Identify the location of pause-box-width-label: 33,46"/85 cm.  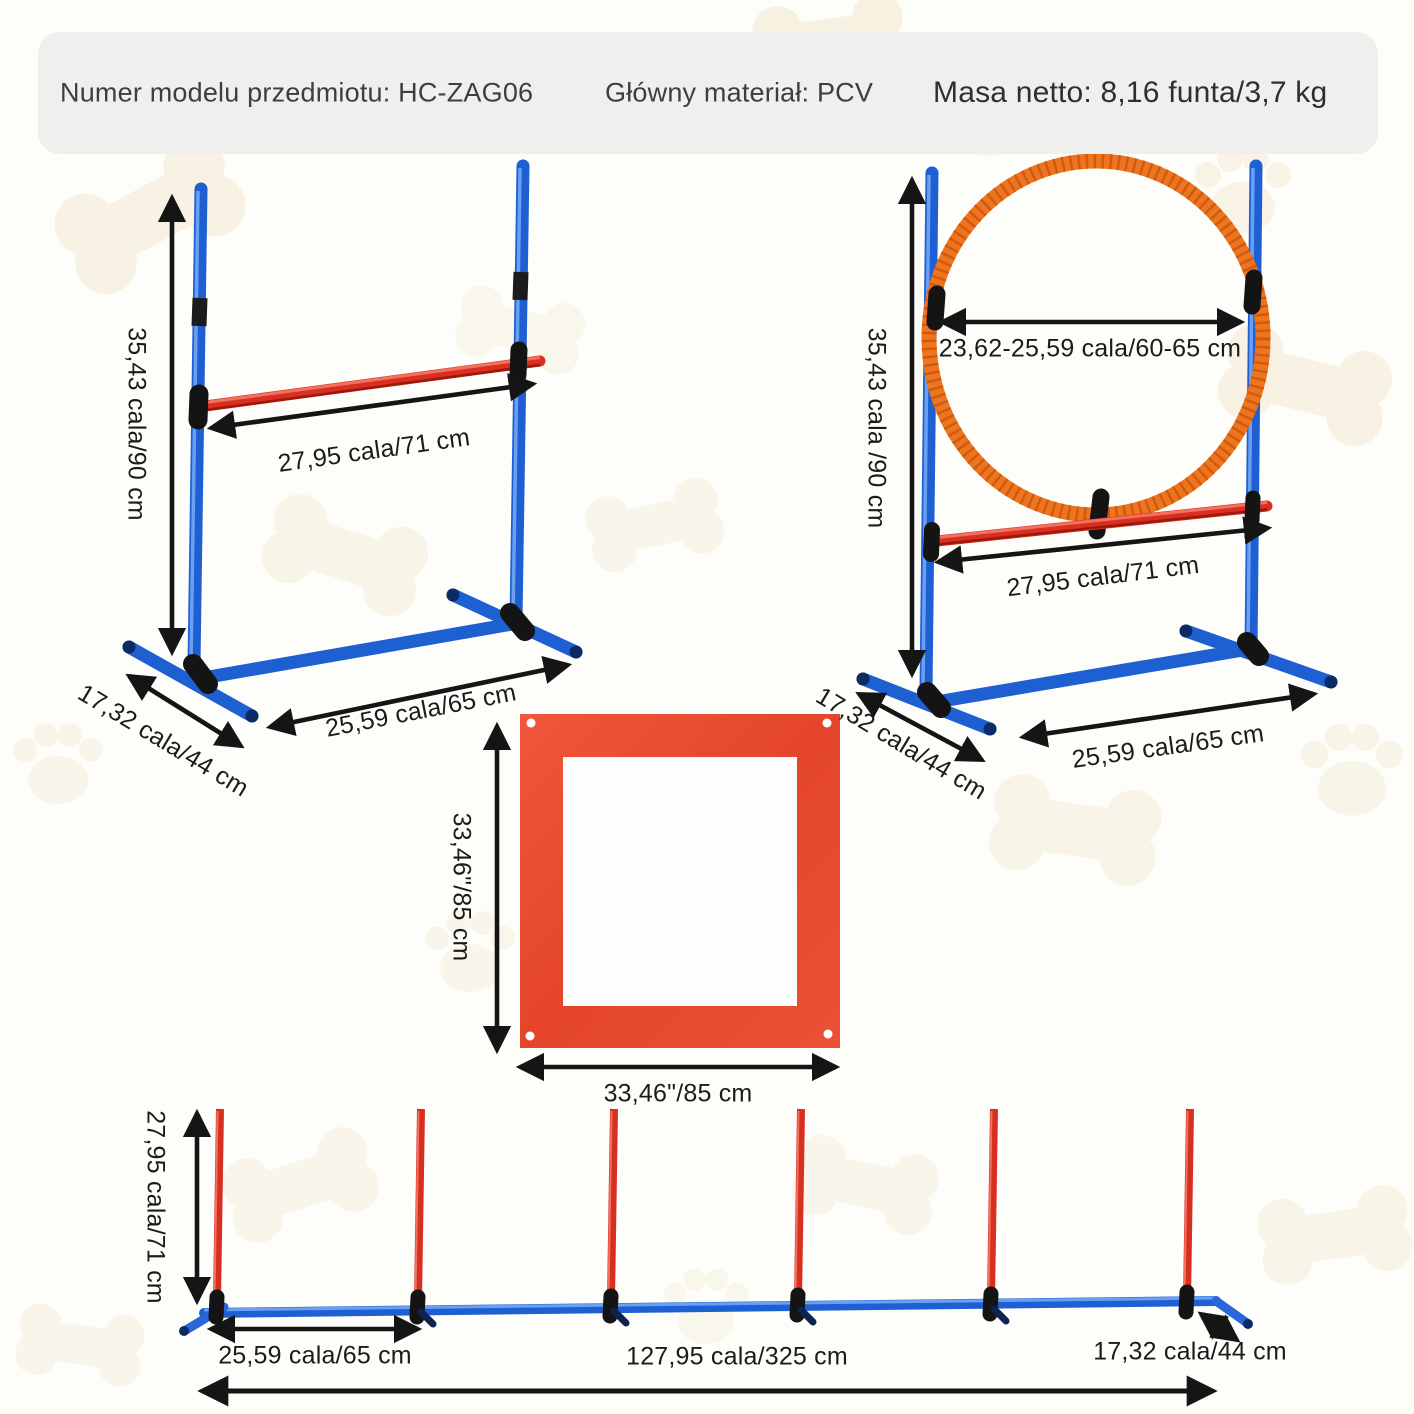
(678, 1093).